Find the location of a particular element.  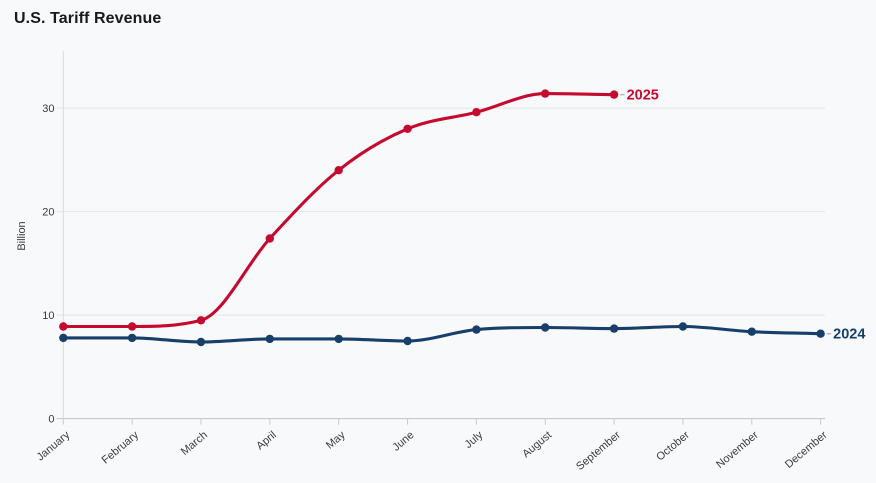

data-point-2025-june is located at coordinates (407, 128).